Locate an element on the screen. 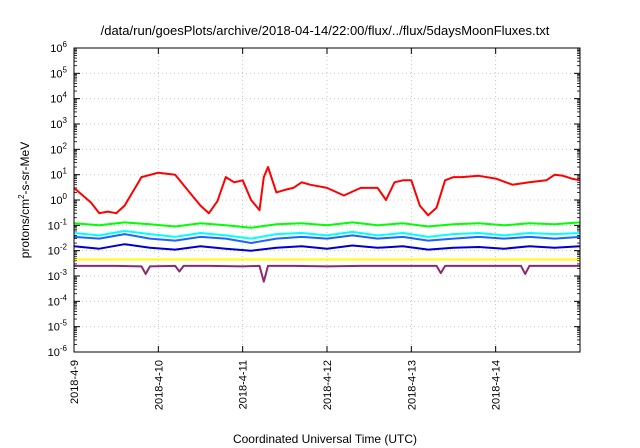 Image resolution: width=640 pixels, height=448 pixels. y-tick-exponent: -1 is located at coordinates (64, 221).